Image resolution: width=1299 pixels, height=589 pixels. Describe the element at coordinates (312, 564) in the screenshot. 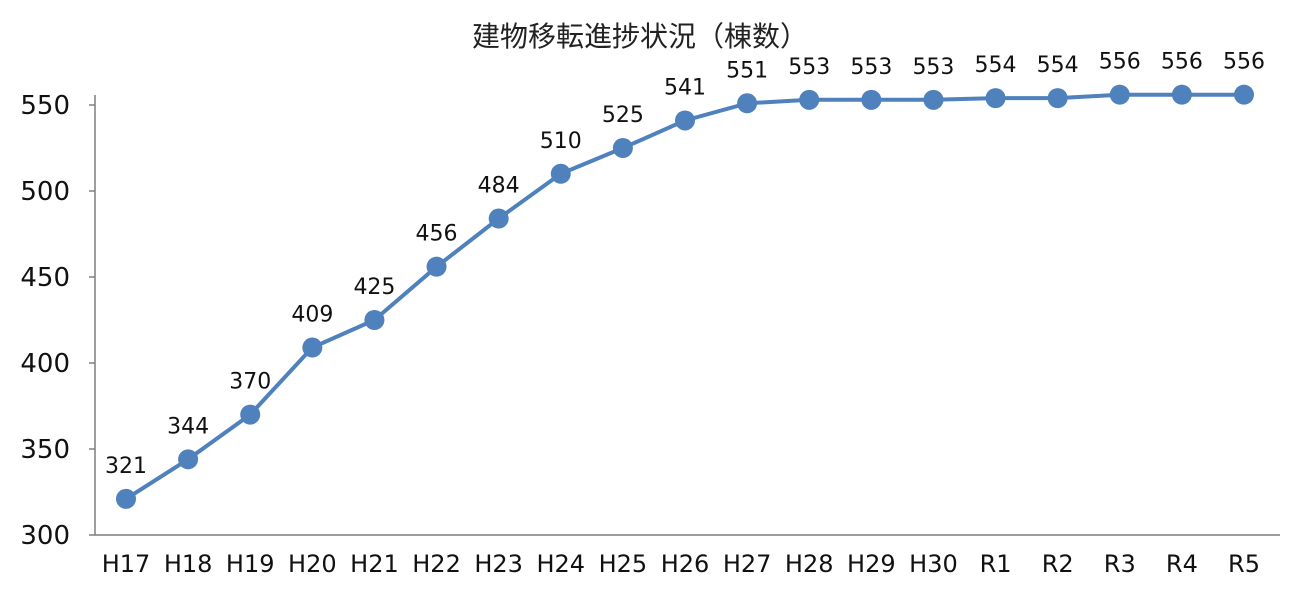

I see `x-tick-label: H20` at that location.